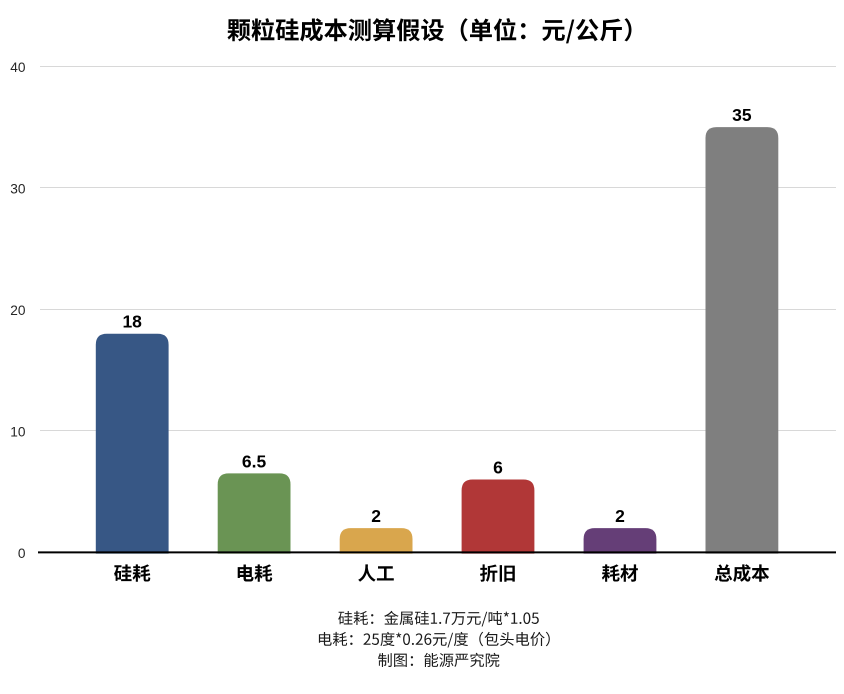  Describe the element at coordinates (254, 461) in the screenshot. I see `svg-text: 6.5` at that location.